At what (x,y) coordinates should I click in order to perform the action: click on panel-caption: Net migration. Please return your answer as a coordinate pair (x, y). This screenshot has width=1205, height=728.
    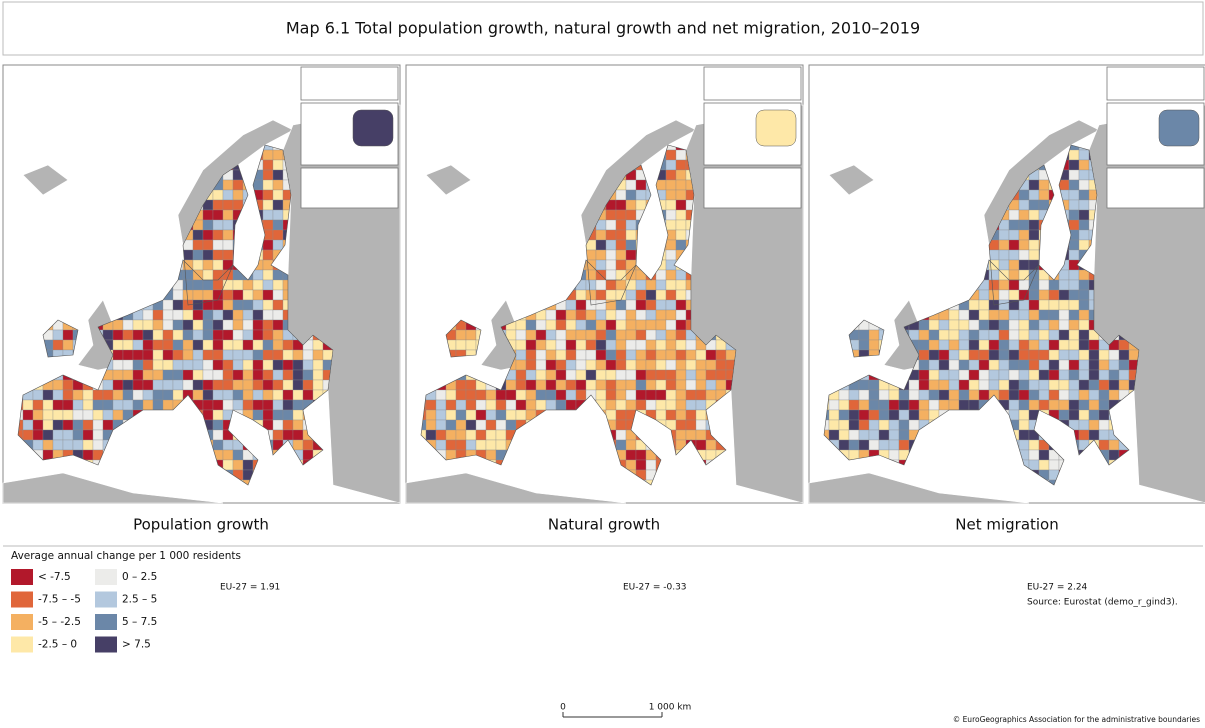
    Looking at the image, I should click on (1007, 525).